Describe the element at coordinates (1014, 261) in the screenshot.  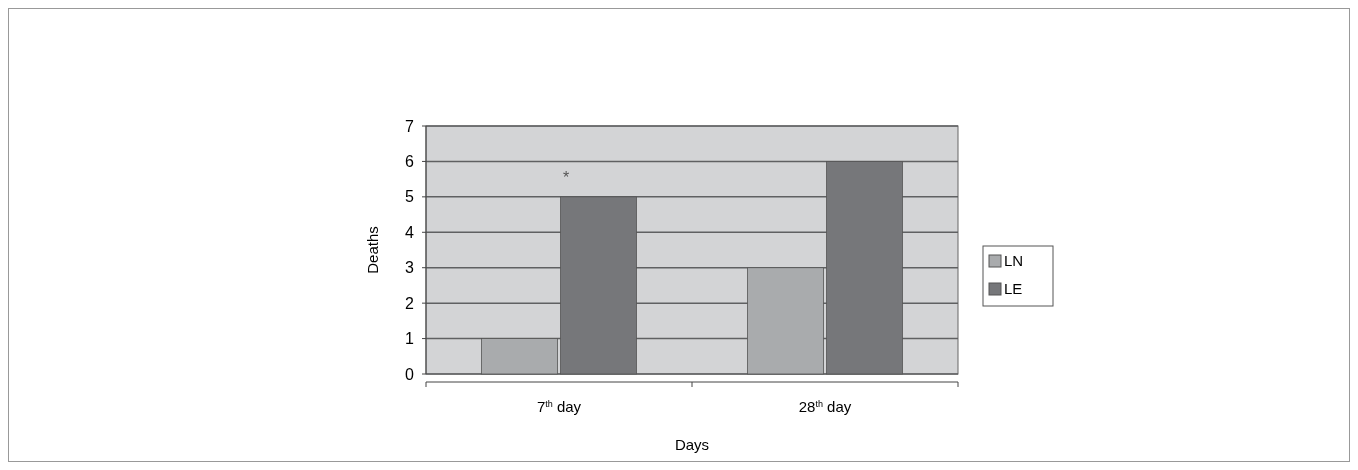
I see `legend-label: LN` at that location.